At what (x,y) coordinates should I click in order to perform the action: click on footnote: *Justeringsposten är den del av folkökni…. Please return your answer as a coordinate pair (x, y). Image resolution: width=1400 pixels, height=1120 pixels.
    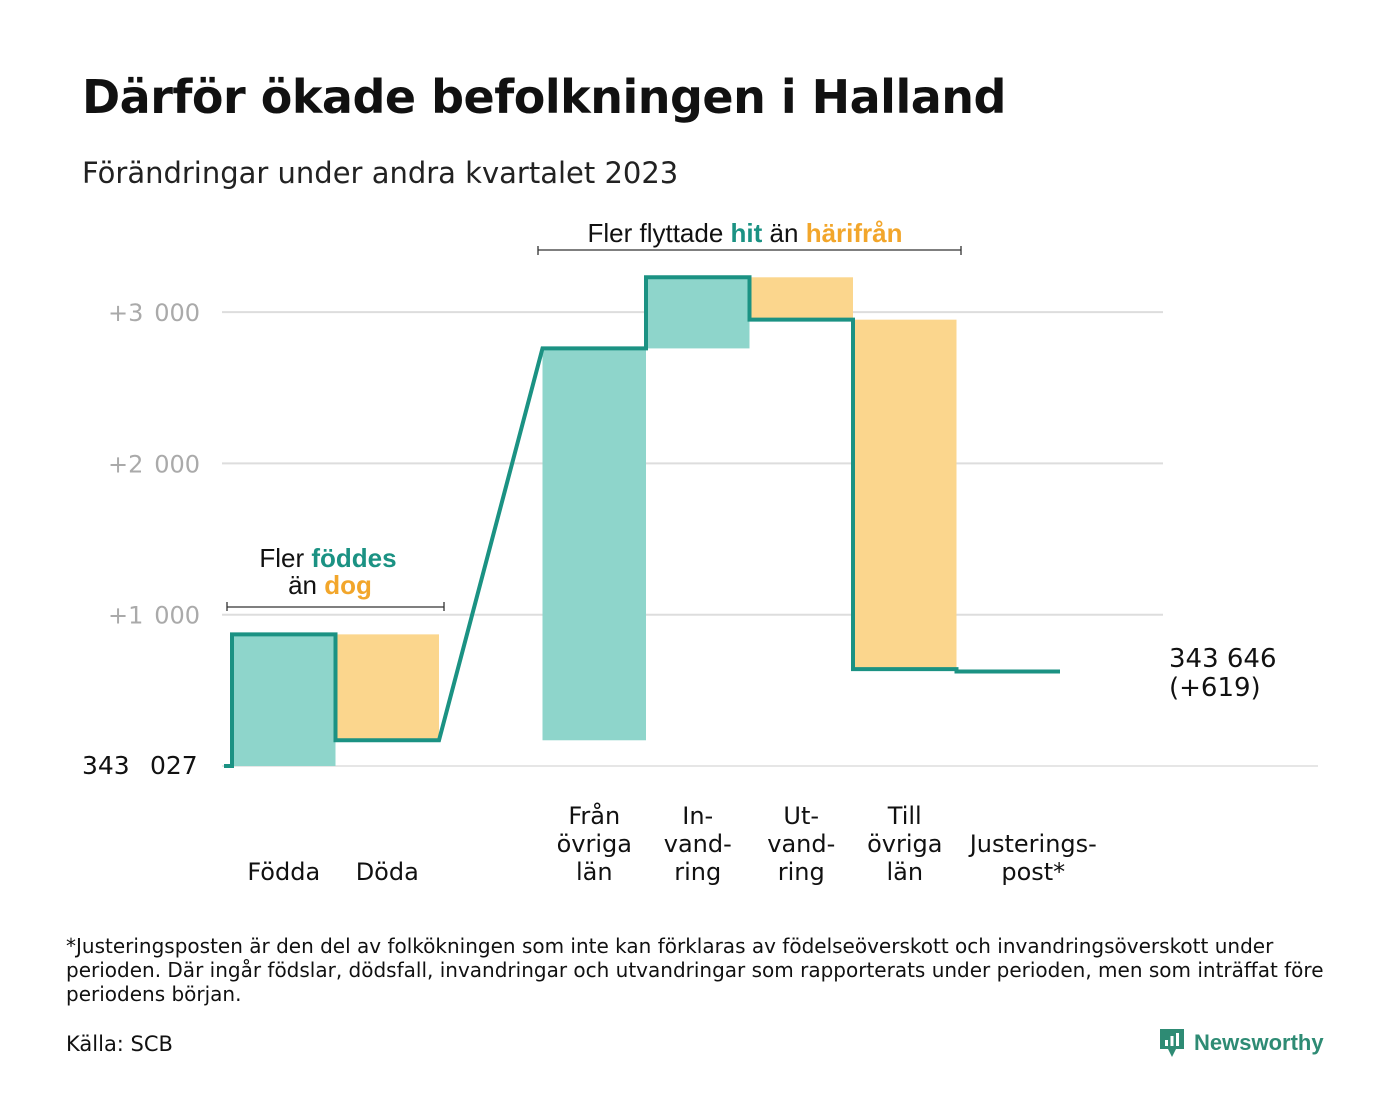
    Looking at the image, I should click on (695, 970).